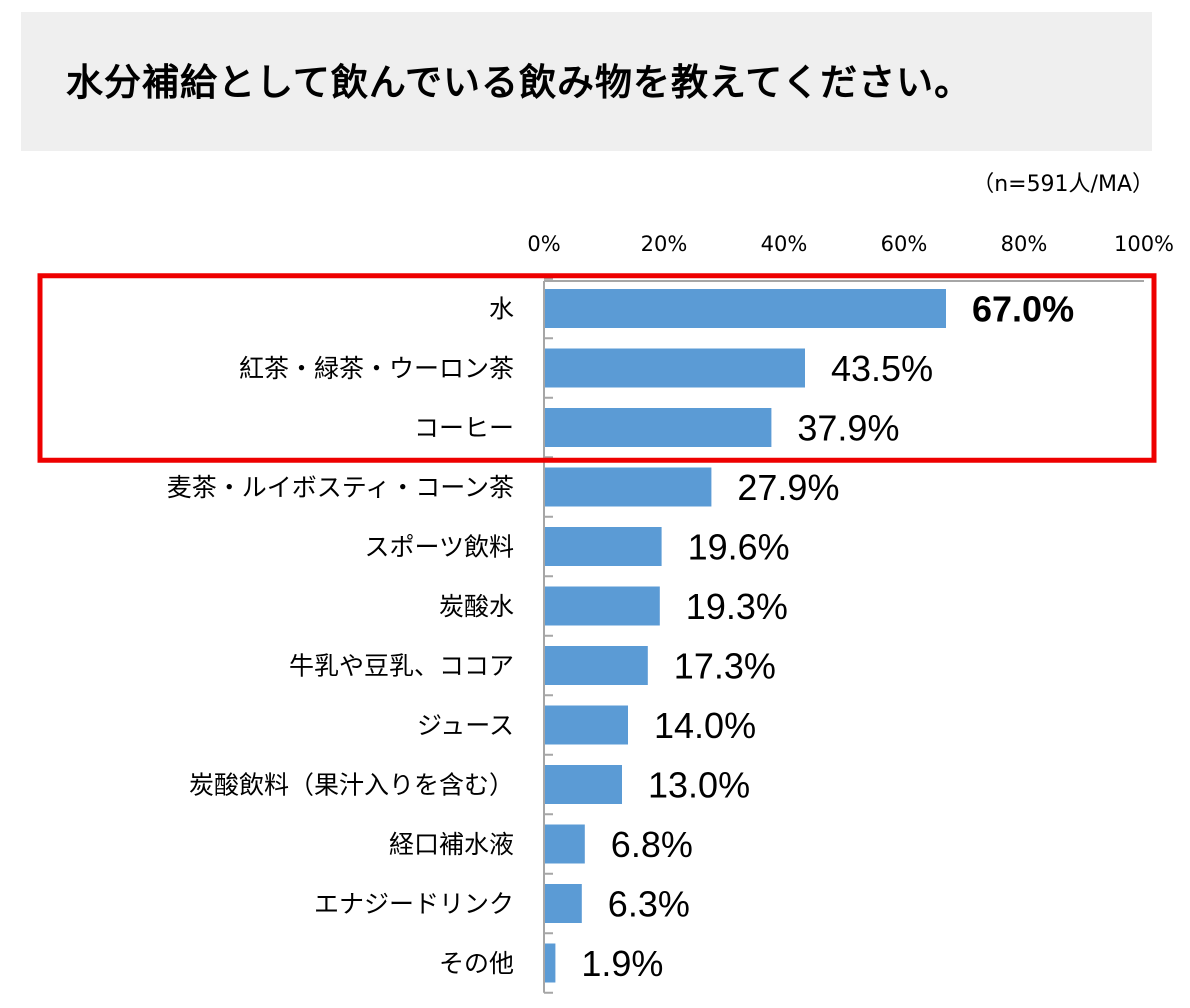 The image size is (1190, 1008). I want to click on data-label: 1.9%, so click(622, 963).